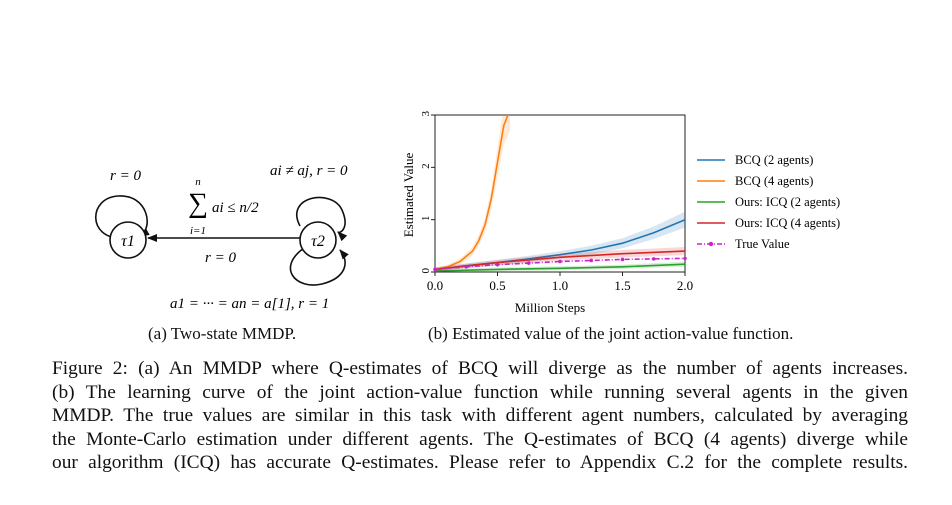  I want to click on legend-label: BCQ (2 agents), so click(774, 160).